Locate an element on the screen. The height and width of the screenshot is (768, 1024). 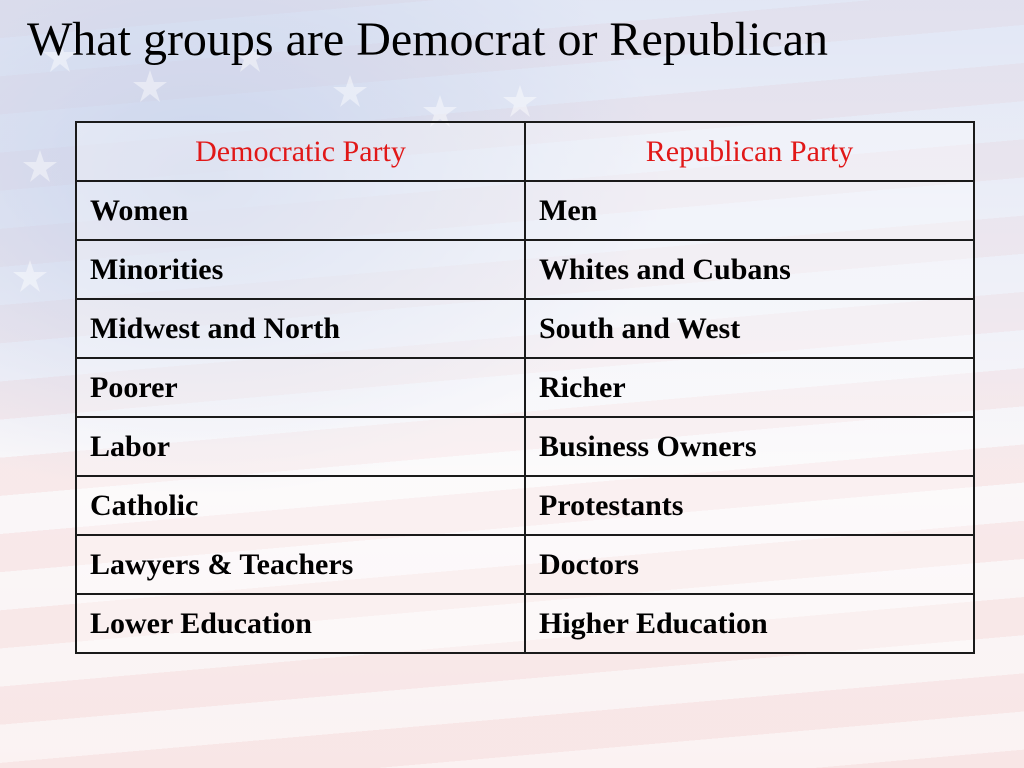
table-row: Women Men is located at coordinates (525, 210).